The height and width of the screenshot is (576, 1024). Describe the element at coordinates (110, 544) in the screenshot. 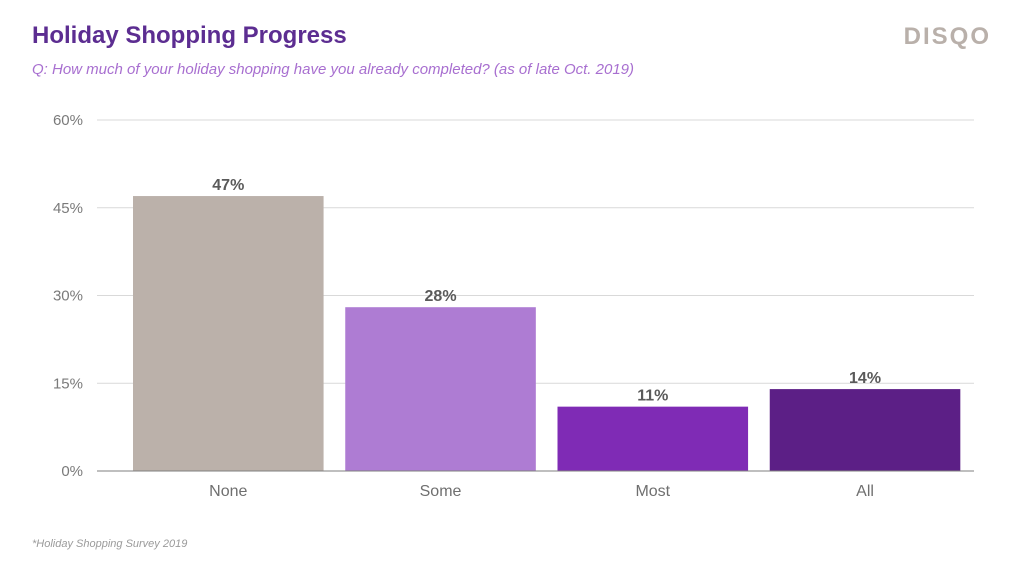

I see `footnote: *Holiday Shopping Survey 2019` at that location.